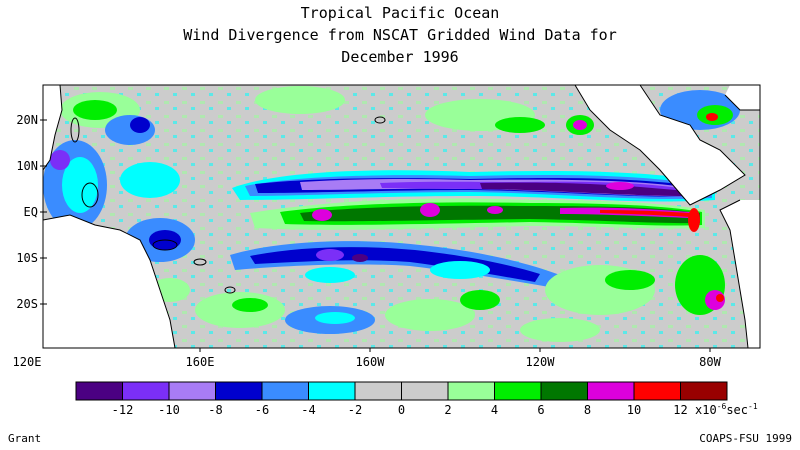 The image size is (800, 450). I want to click on credit-institution: COAPS-FSU 1999, so click(745, 438).